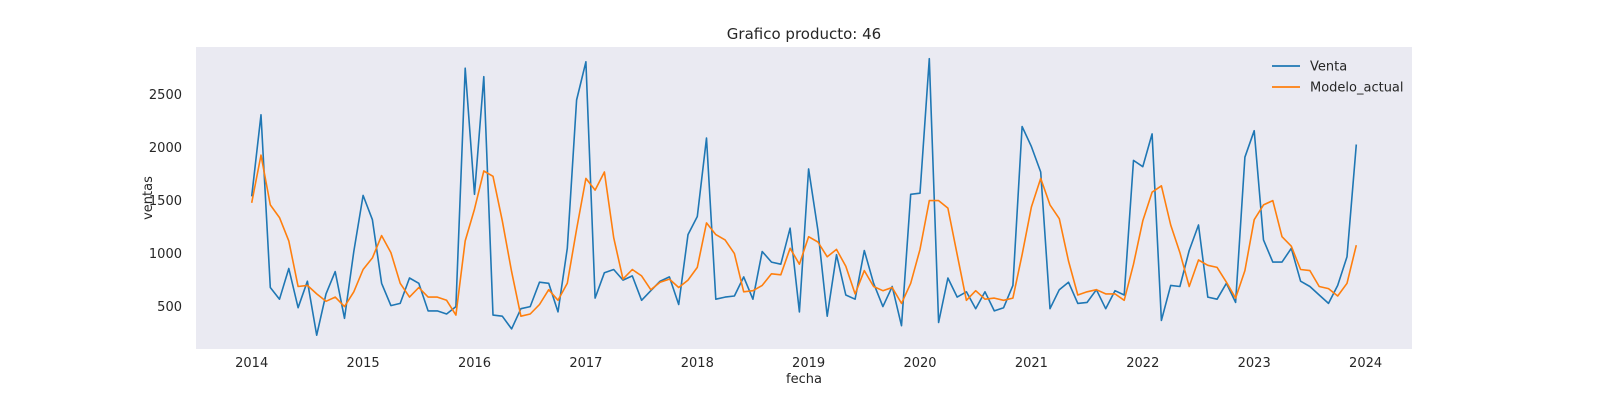  I want to click on y-tick-label: 1500, so click(165, 201).